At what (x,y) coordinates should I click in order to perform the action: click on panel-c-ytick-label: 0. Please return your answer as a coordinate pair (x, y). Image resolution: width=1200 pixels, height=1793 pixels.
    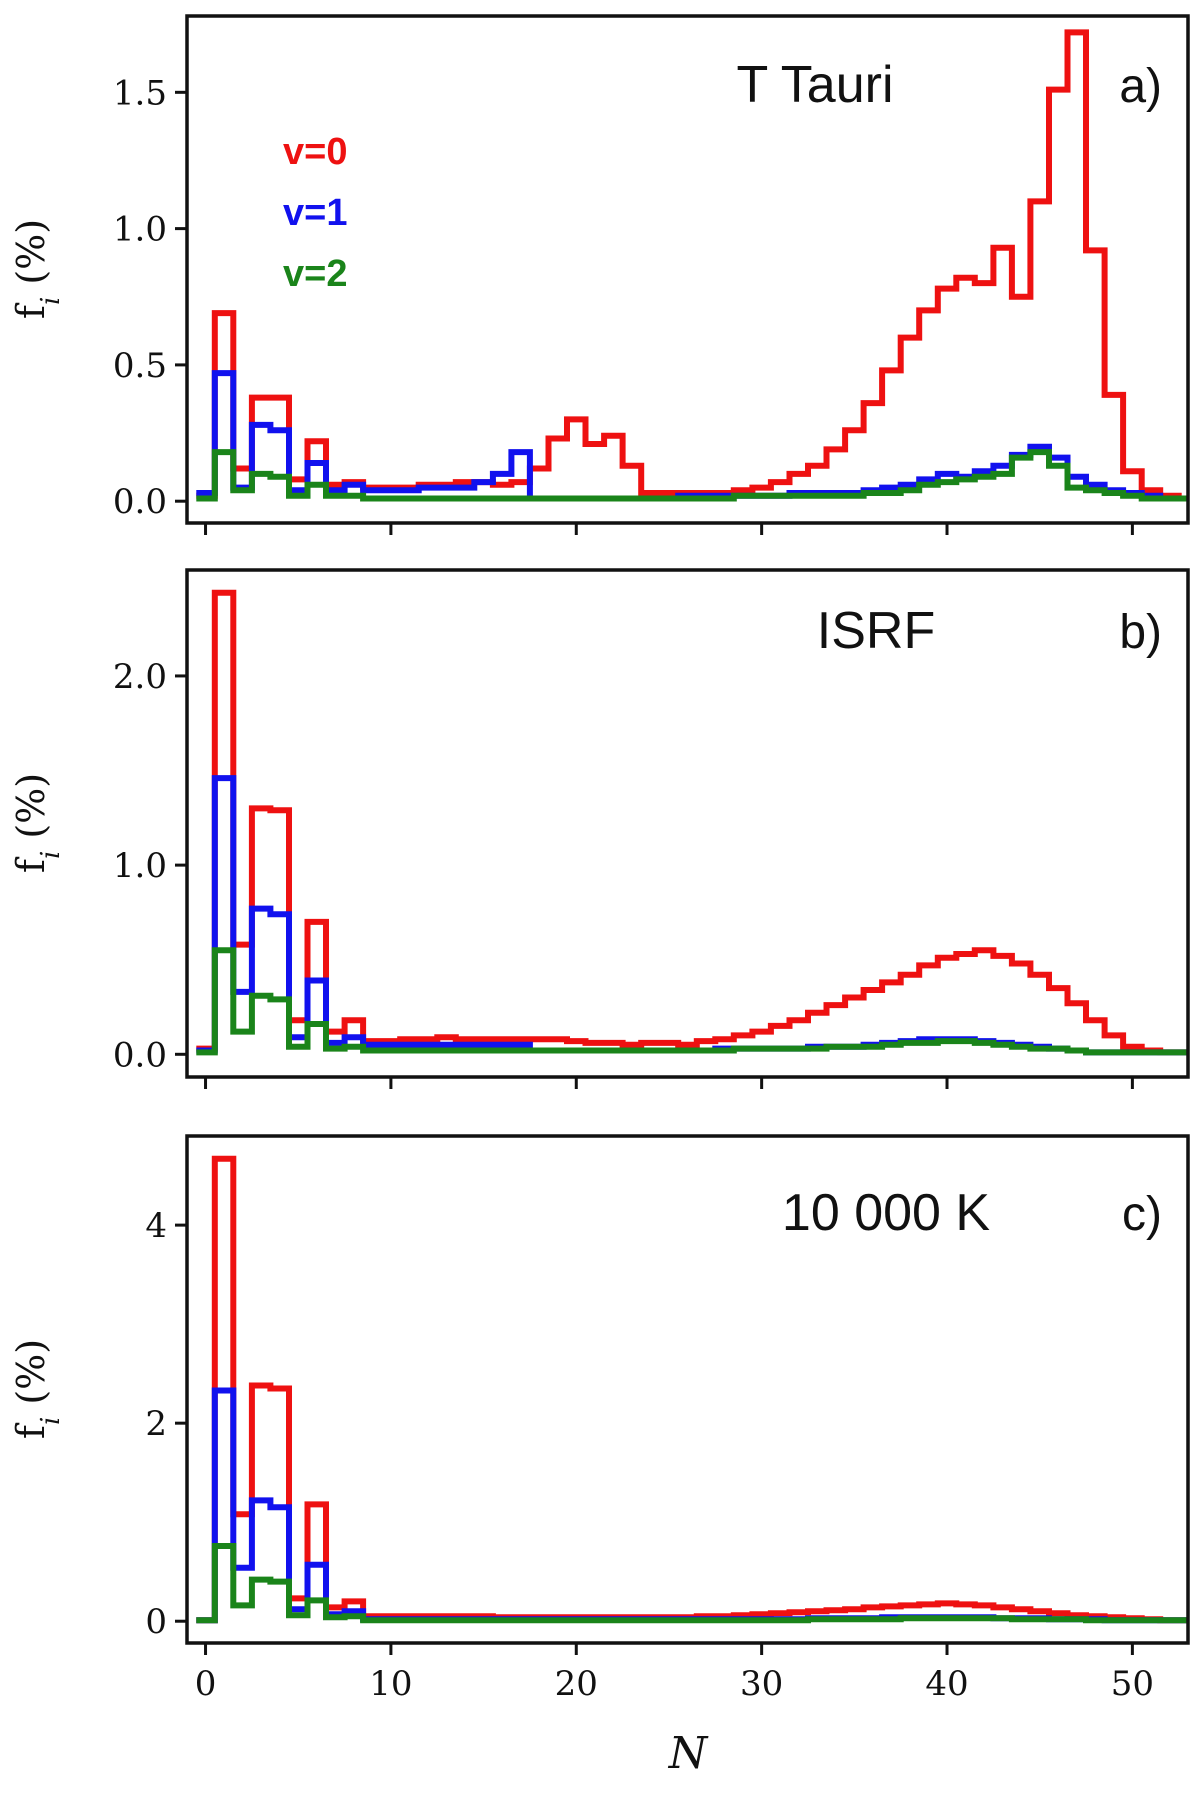
    Looking at the image, I should click on (156, 1622).